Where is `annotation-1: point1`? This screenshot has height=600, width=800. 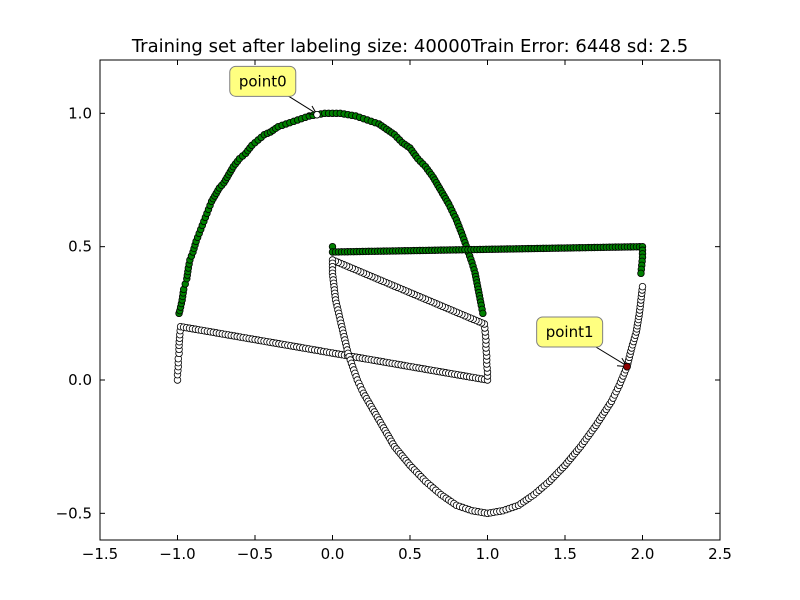
annotation-1: point1 is located at coordinates (583, 343).